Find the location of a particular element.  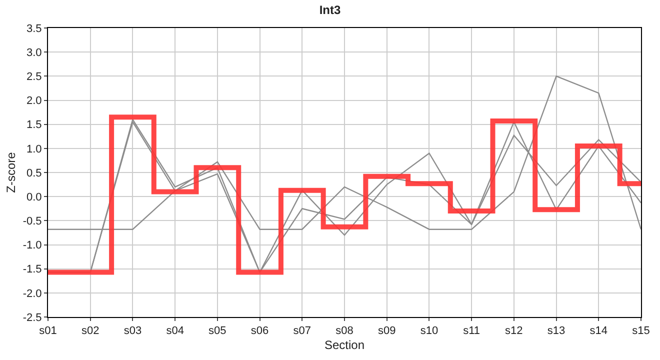

y-axis-title: Z-score is located at coordinates (11, 172).